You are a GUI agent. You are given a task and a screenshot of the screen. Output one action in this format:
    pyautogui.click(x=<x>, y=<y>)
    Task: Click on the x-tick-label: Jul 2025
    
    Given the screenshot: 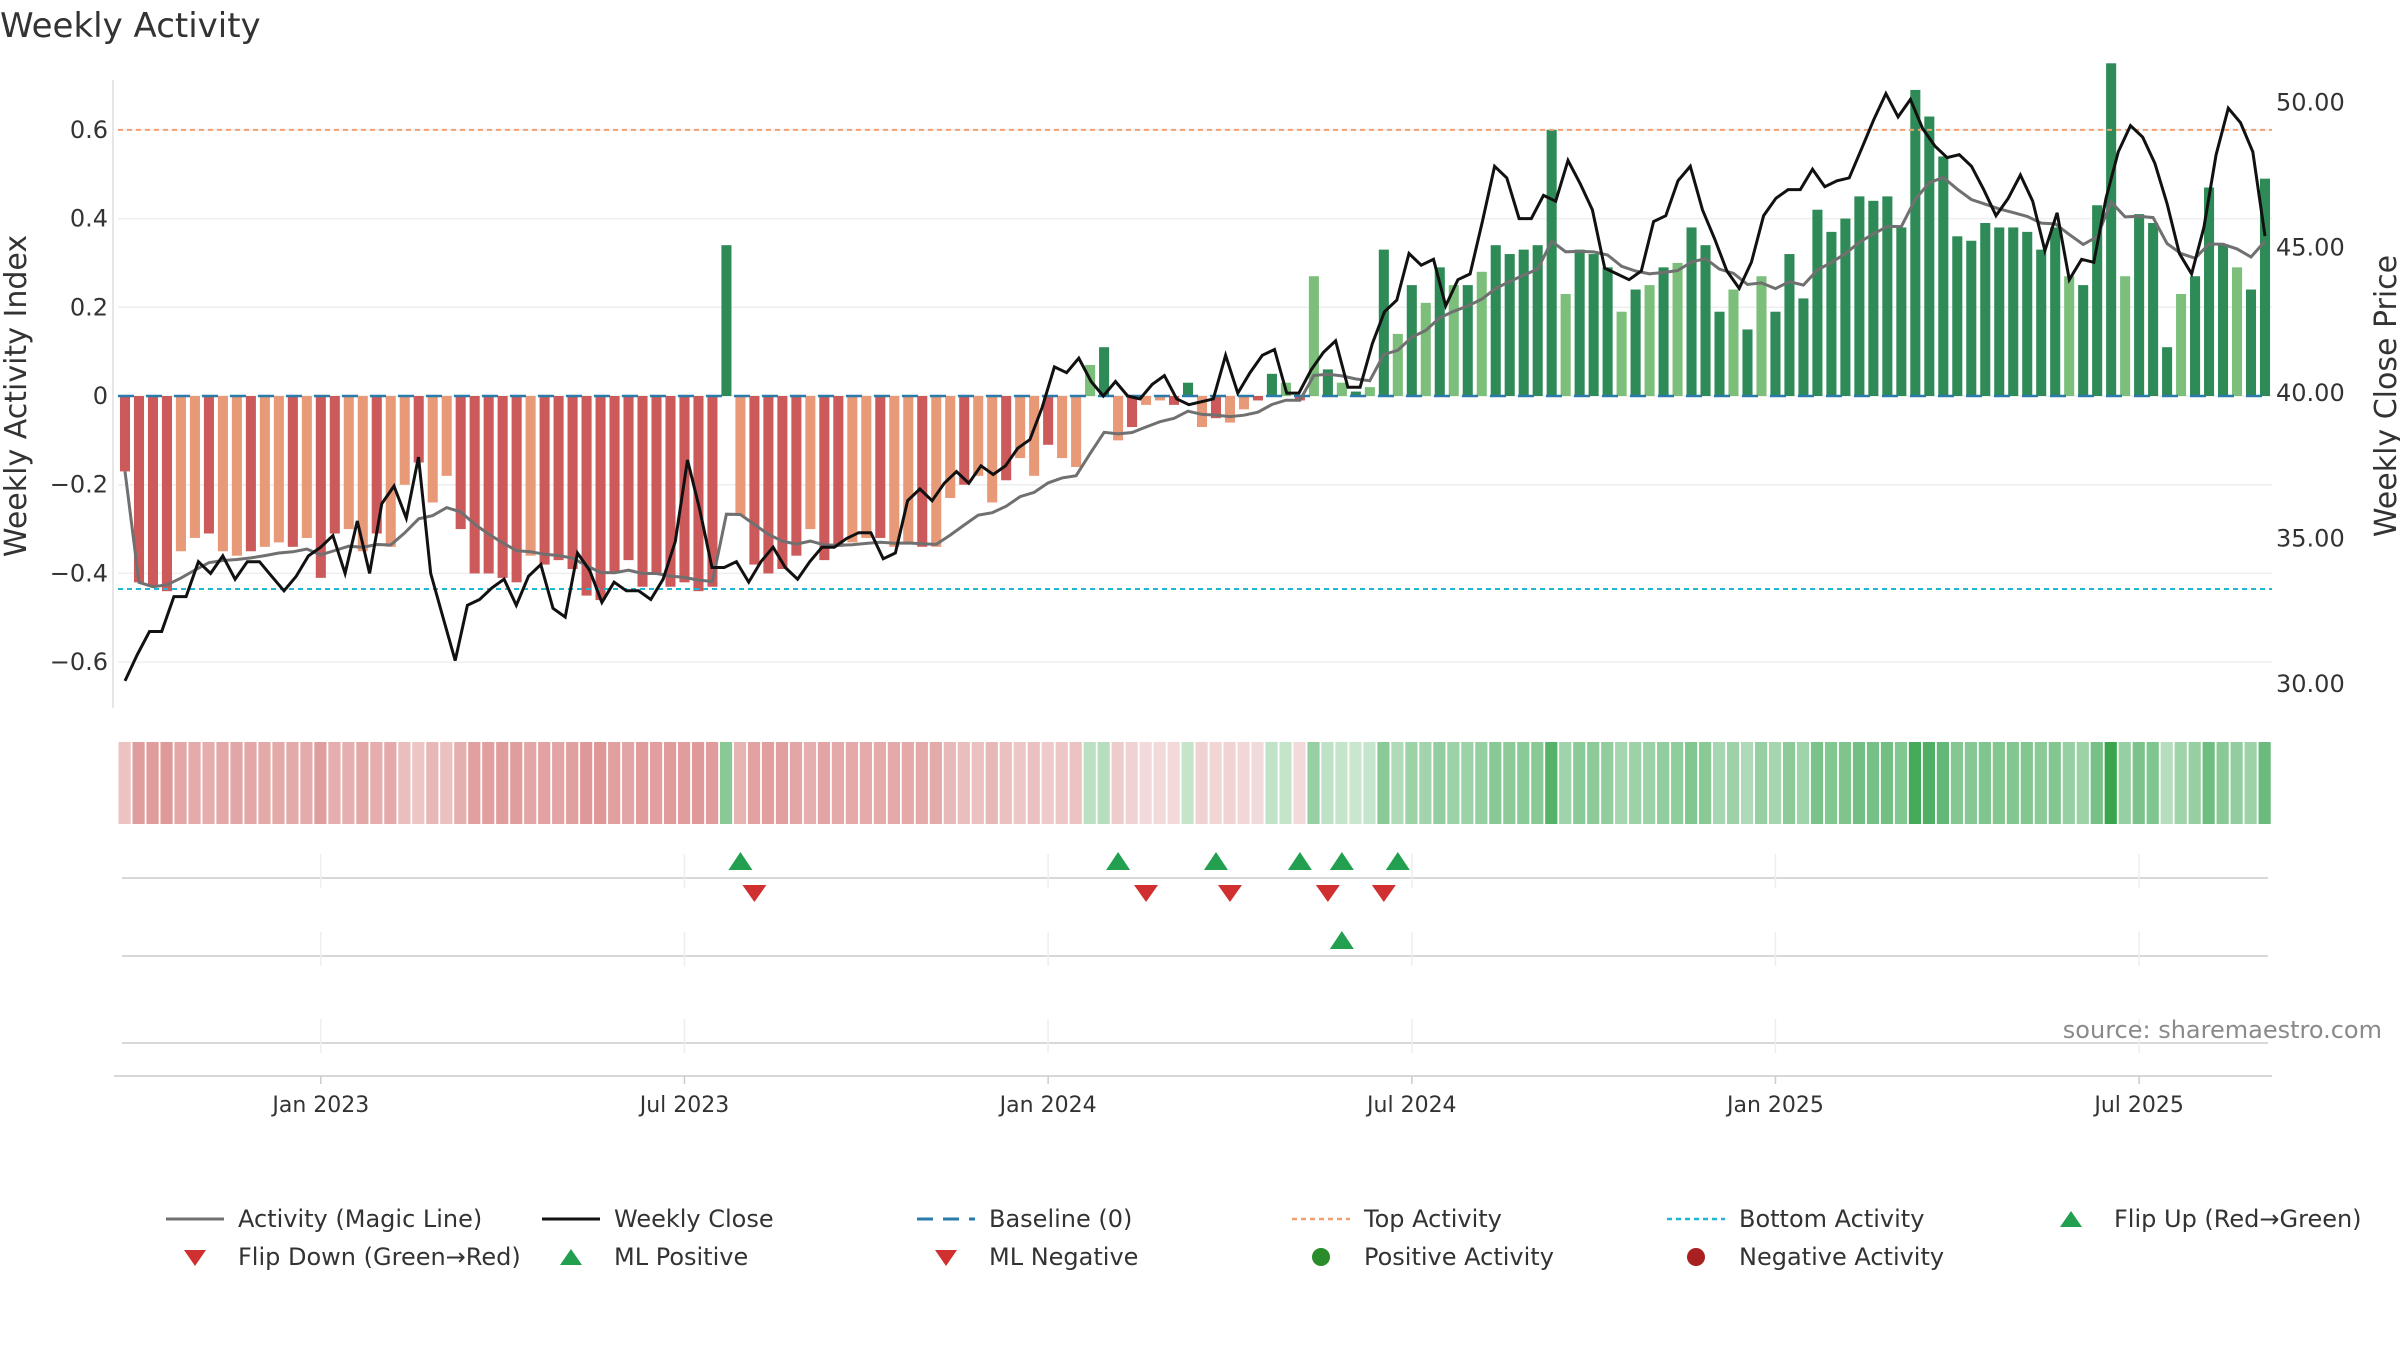 What is the action you would take?
    pyautogui.click(x=2138, y=1105)
    